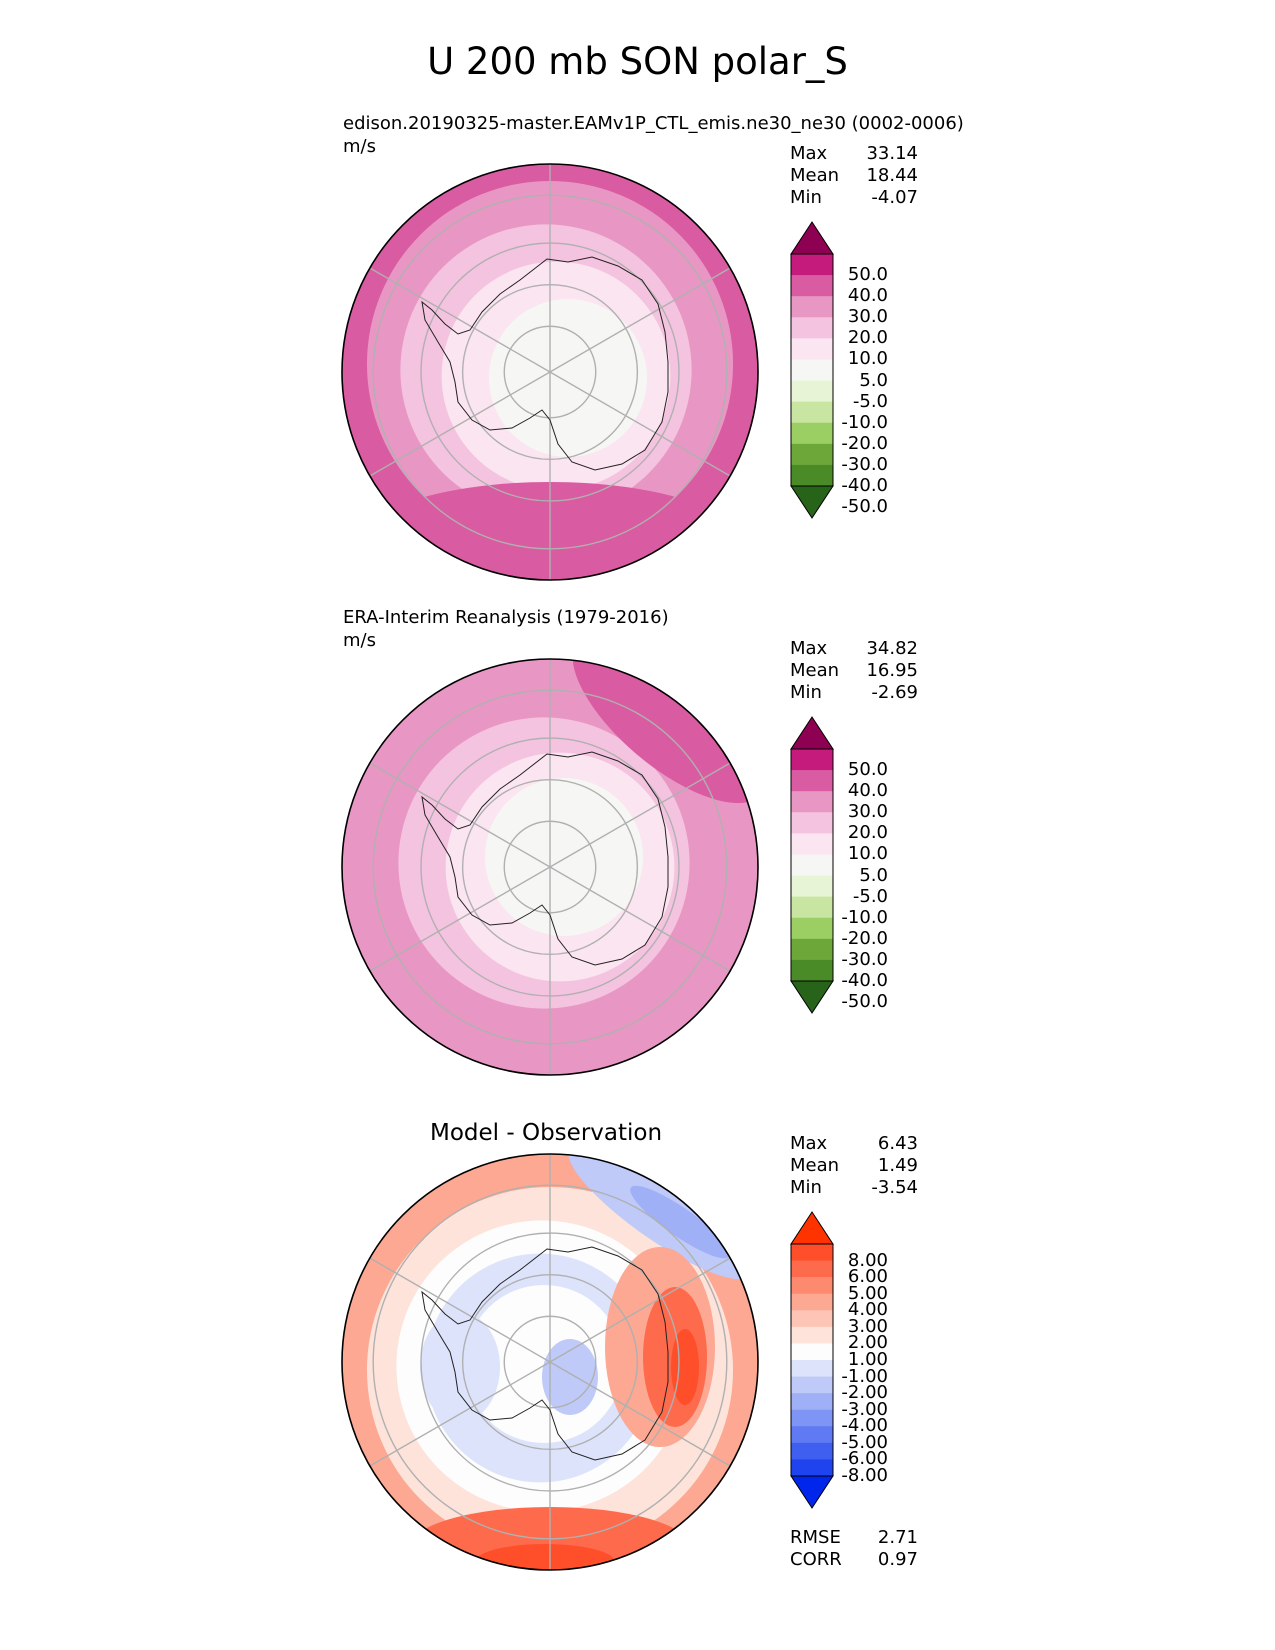  I want to click on panel-1-min-value: -4.07, so click(894, 197).